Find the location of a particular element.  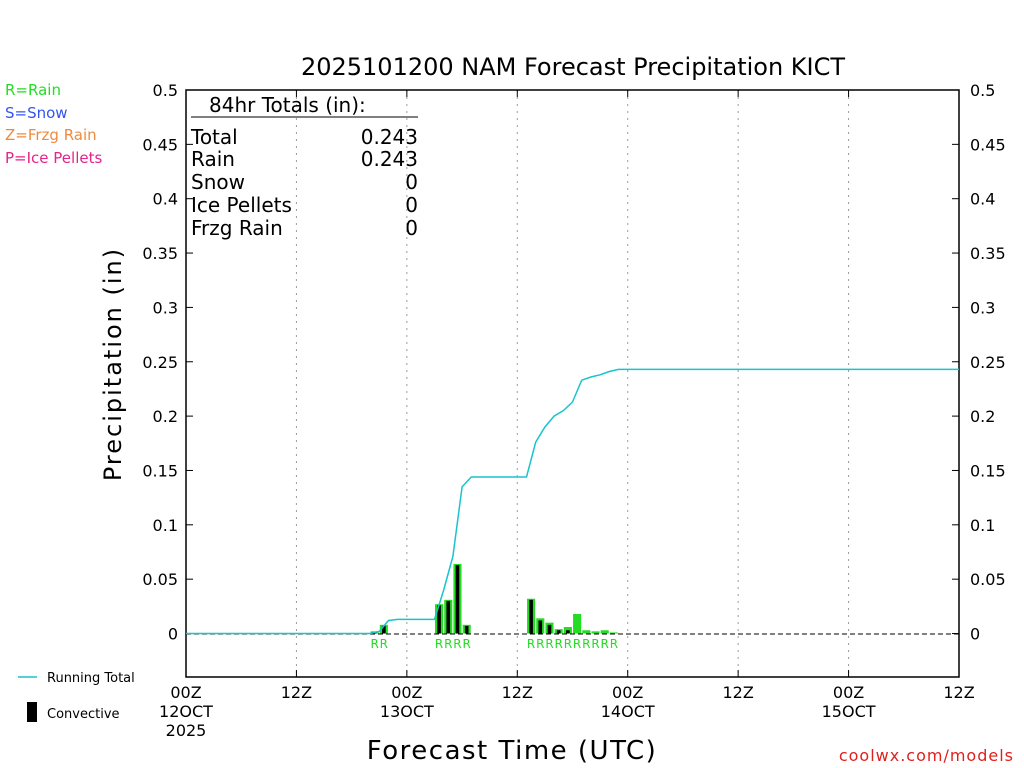

y-axis-label: Precipitation (in) is located at coordinates (113, 364).